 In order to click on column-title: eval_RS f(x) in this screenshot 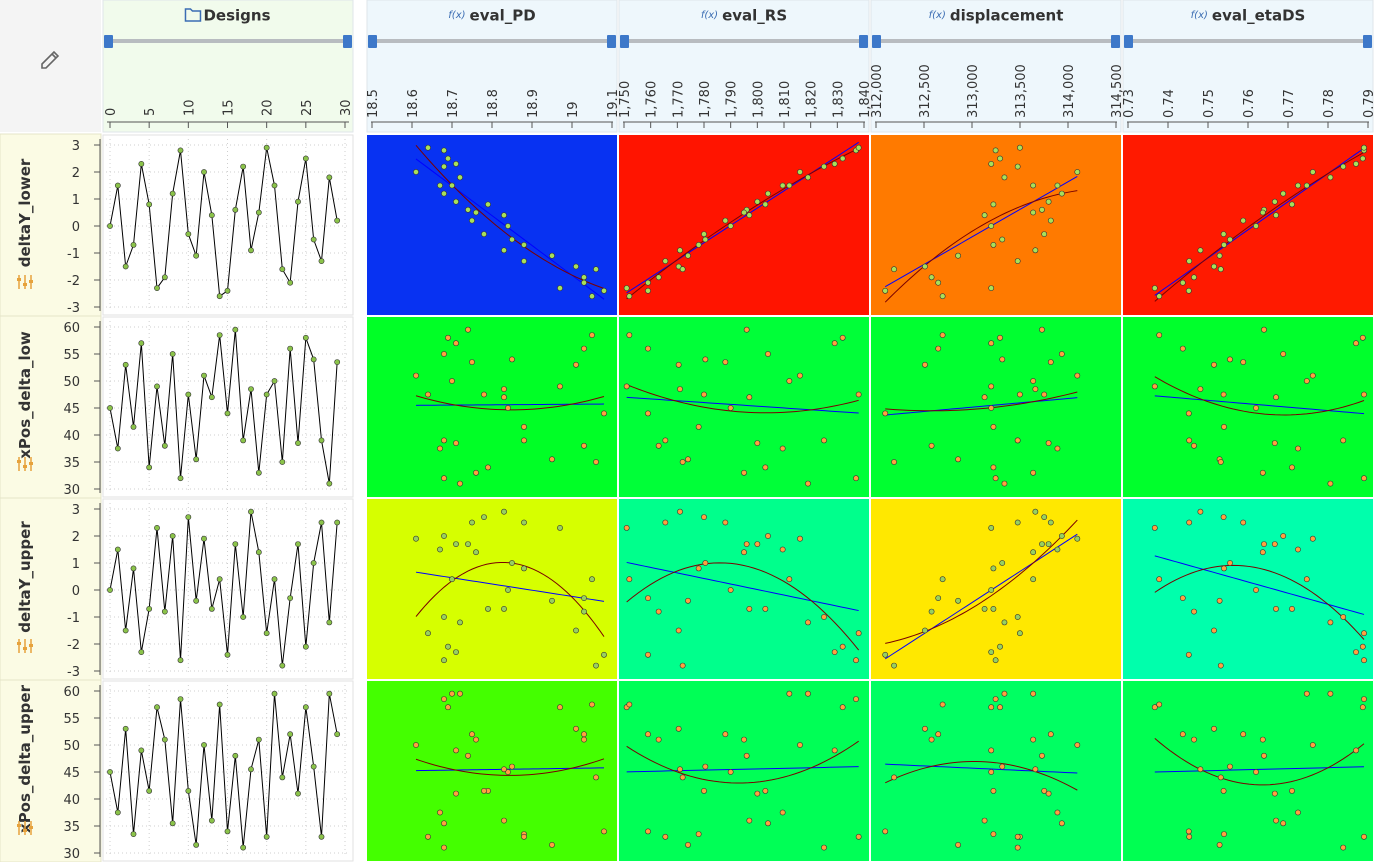, I will do `click(744, 16)`.